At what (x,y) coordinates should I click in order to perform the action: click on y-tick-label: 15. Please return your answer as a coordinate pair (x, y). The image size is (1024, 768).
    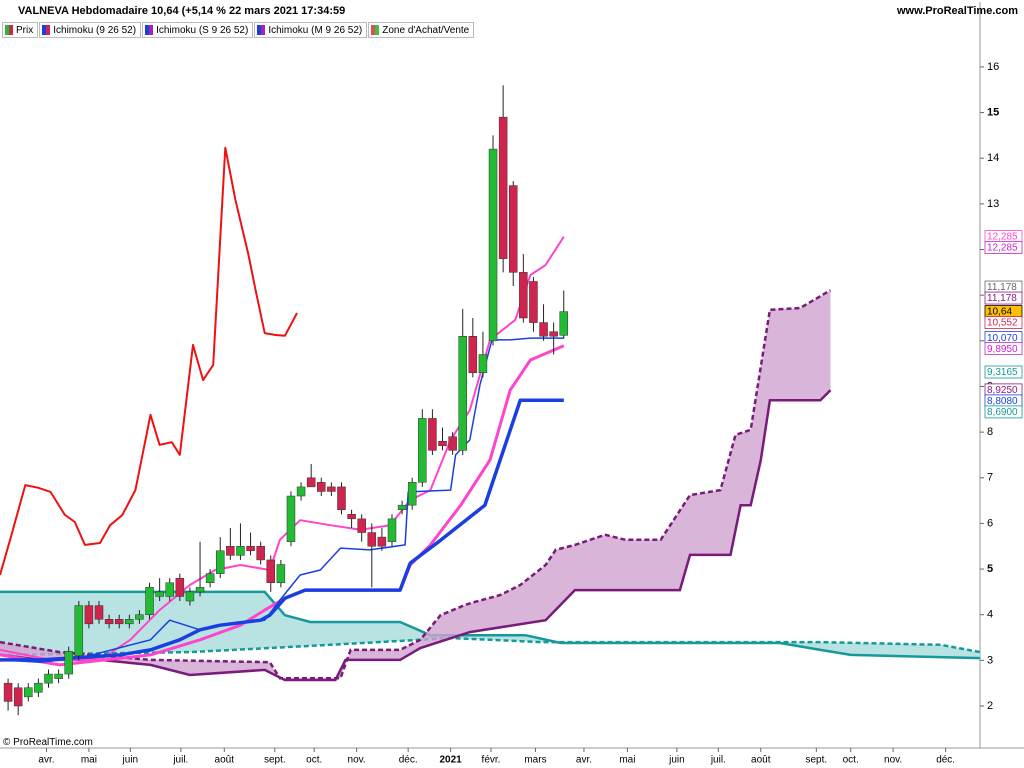
    Looking at the image, I should click on (993, 112).